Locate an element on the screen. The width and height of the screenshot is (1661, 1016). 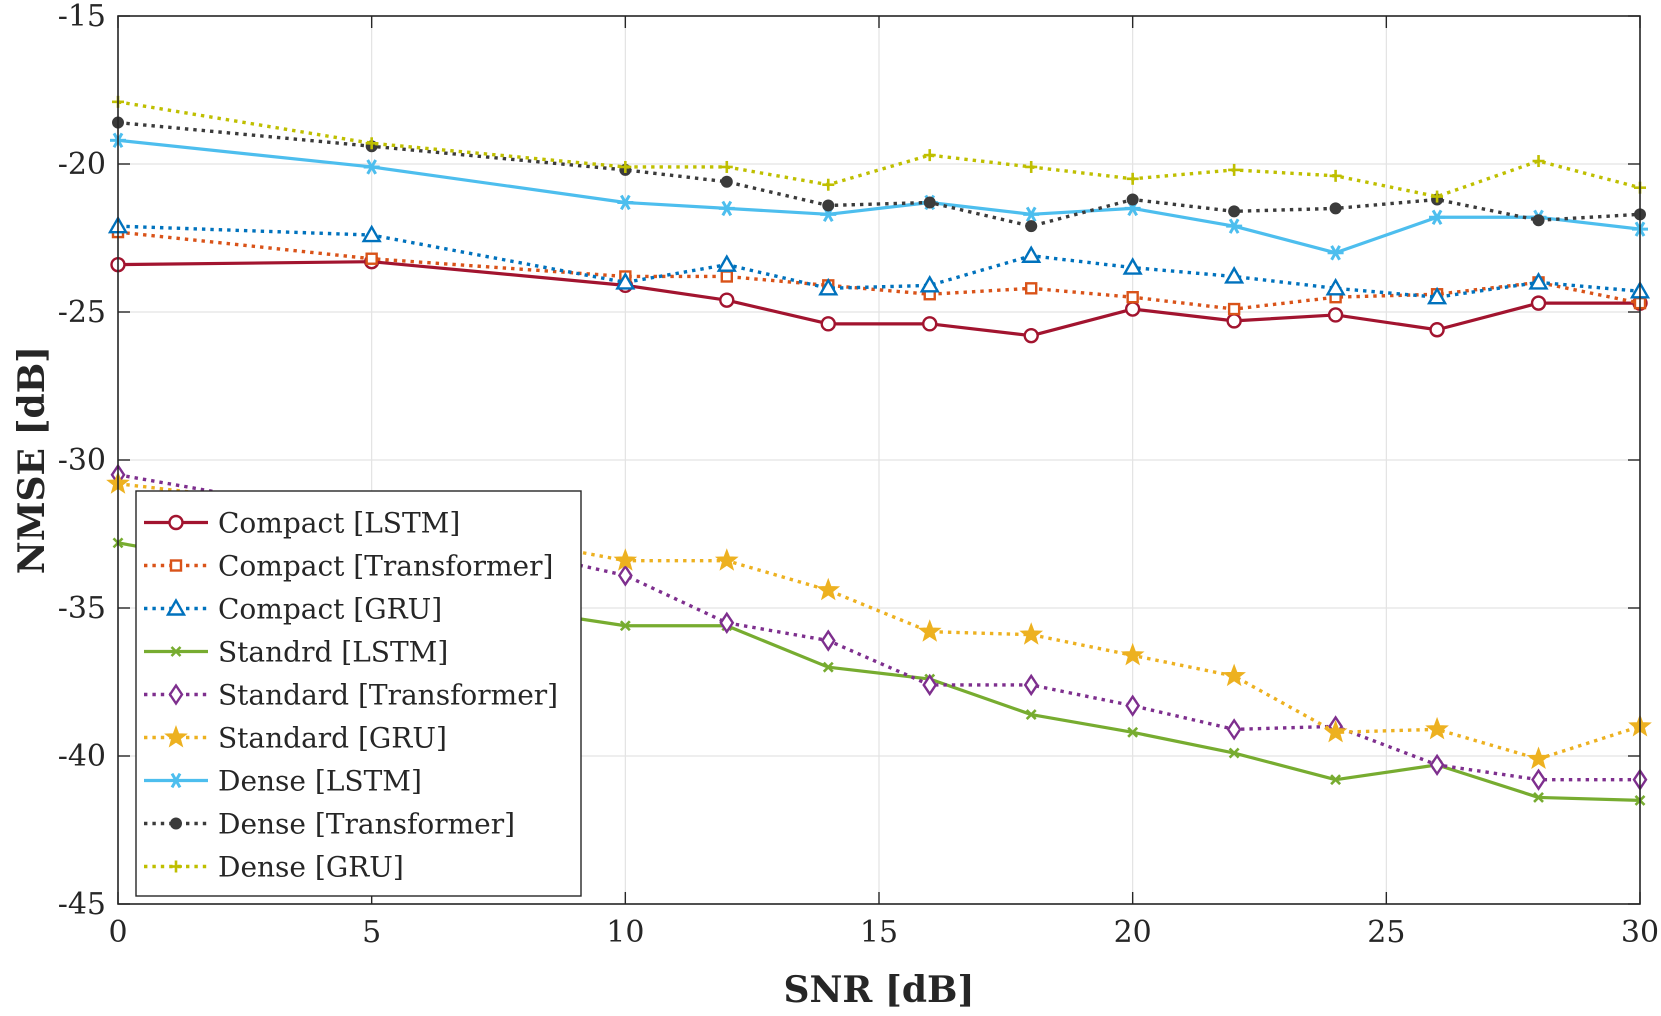
y-tick-label: -30 is located at coordinates (82, 460).